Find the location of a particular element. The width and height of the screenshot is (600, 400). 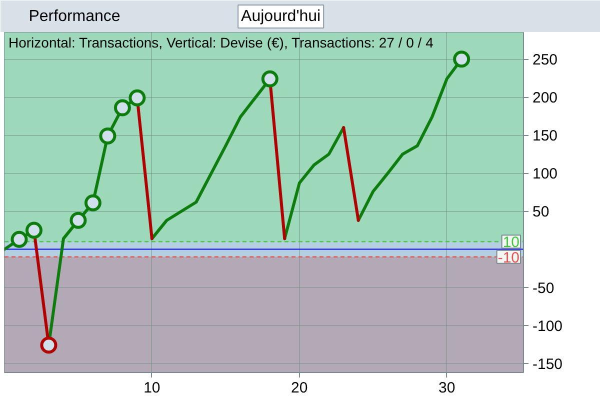

y-tick-label: 150 is located at coordinates (545, 136).